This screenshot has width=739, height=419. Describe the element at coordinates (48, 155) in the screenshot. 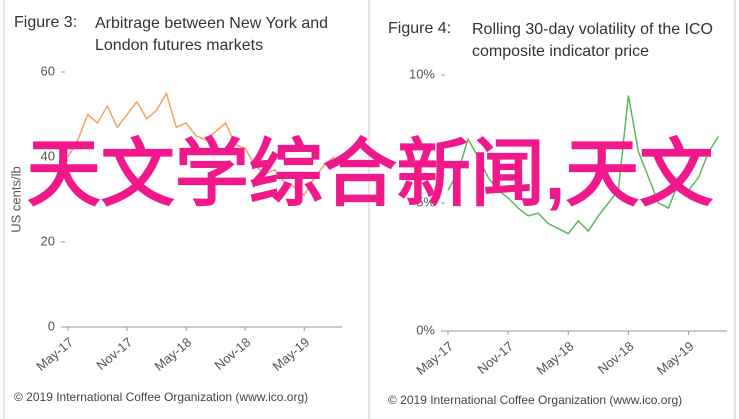

I see `y-tick-label: 40` at that location.